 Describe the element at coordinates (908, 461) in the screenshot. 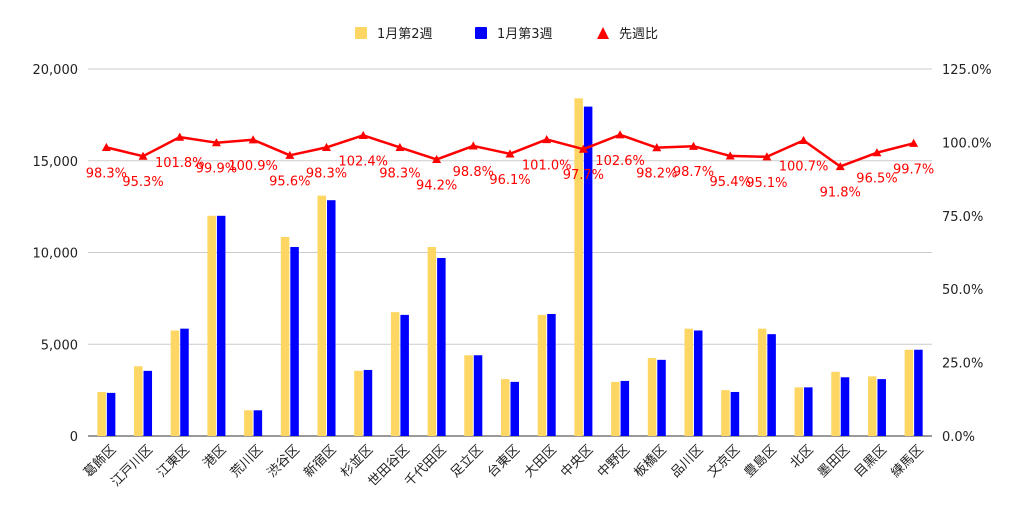

I see `x-axis-tick-label: 練馬区` at that location.